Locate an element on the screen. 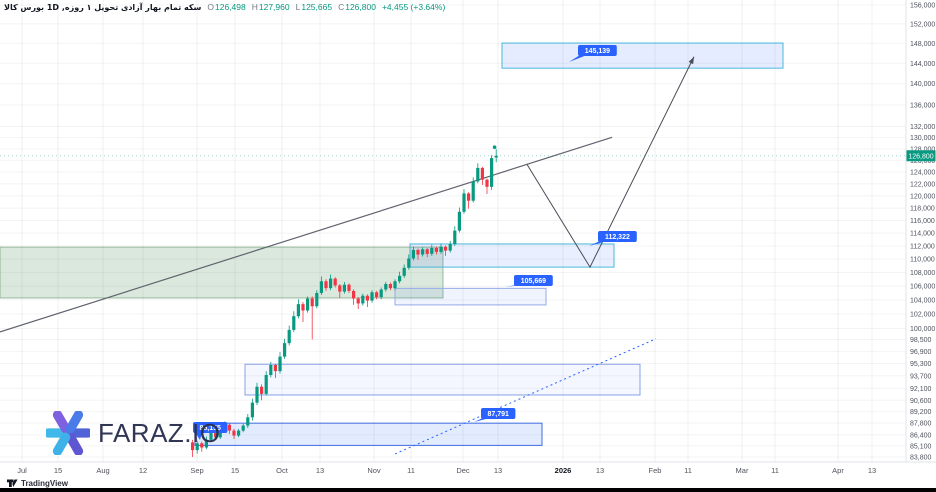  badge-text: 126,800 is located at coordinates (920, 156).